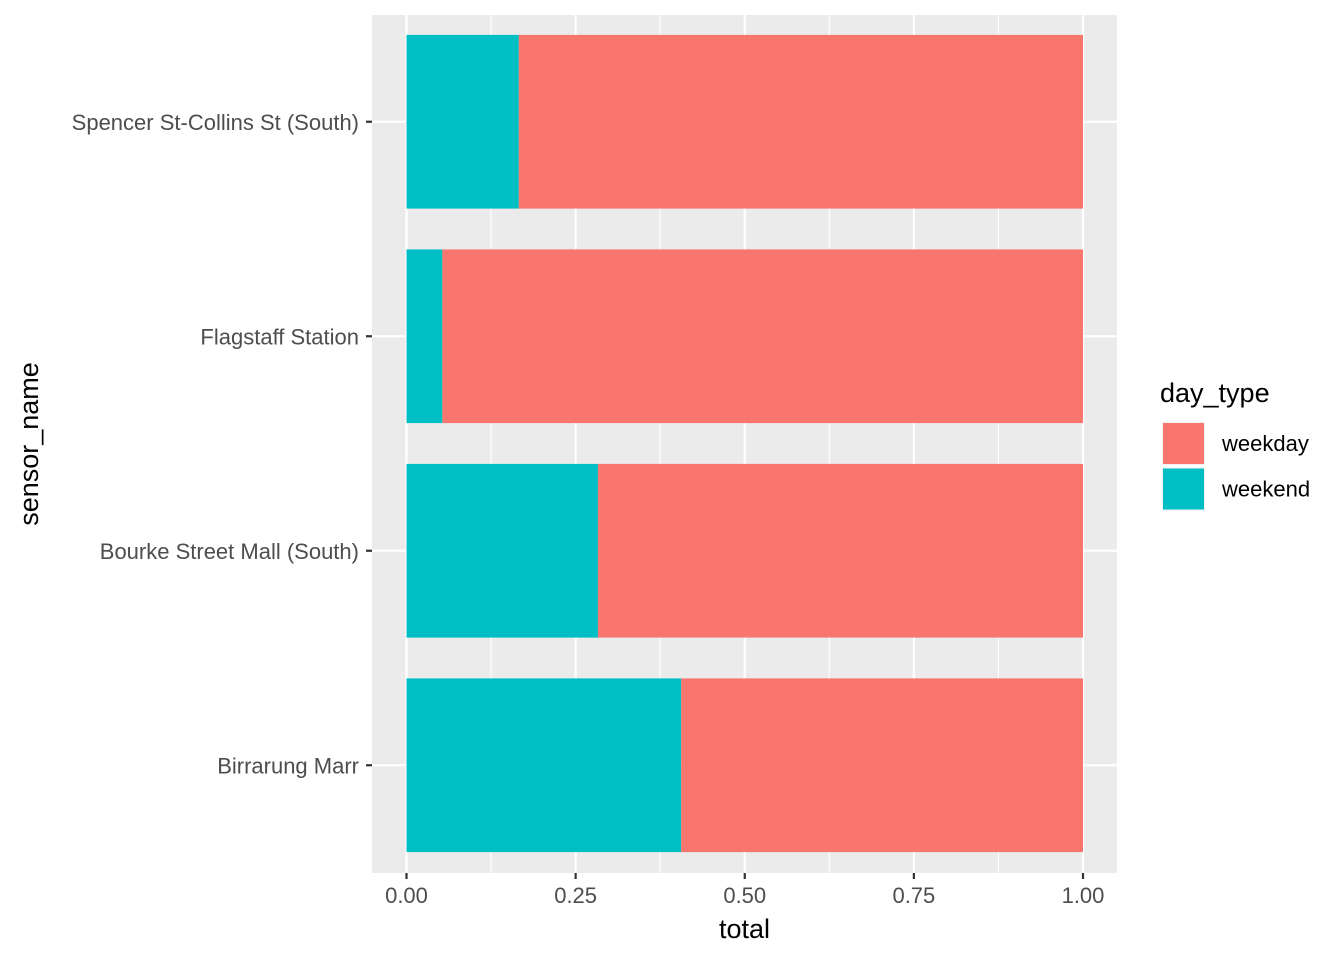 The width and height of the screenshot is (1344, 960). What do you see at coordinates (913, 895) in the screenshot?
I see `x-tick-label: 0.75` at bounding box center [913, 895].